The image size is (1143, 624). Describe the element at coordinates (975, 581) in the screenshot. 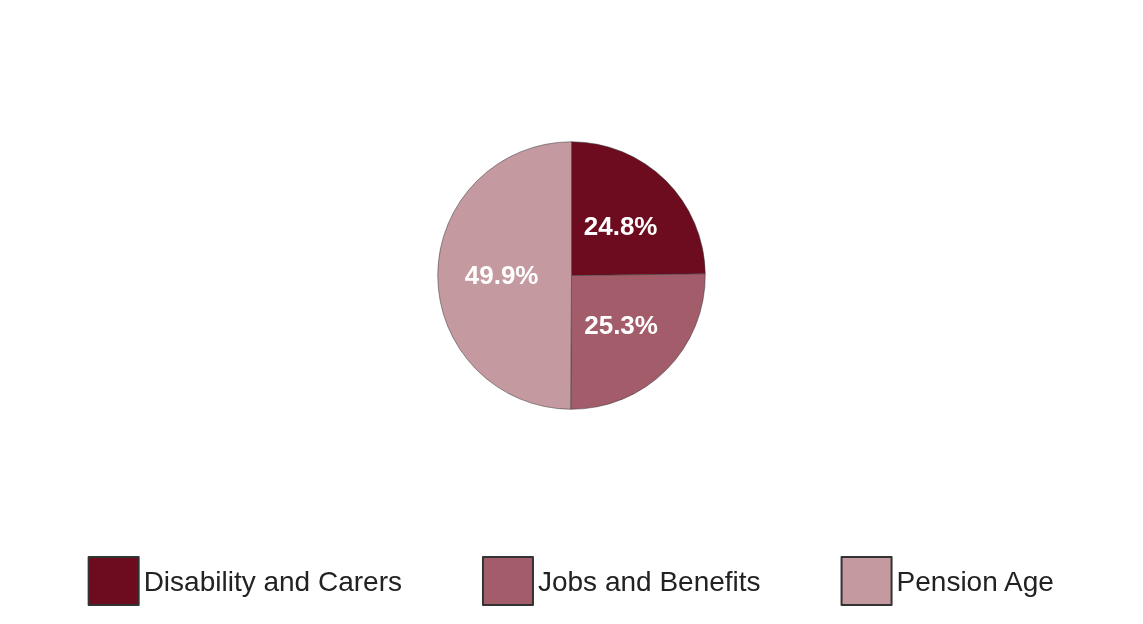

I see `legend-label: Pension Age` at that location.